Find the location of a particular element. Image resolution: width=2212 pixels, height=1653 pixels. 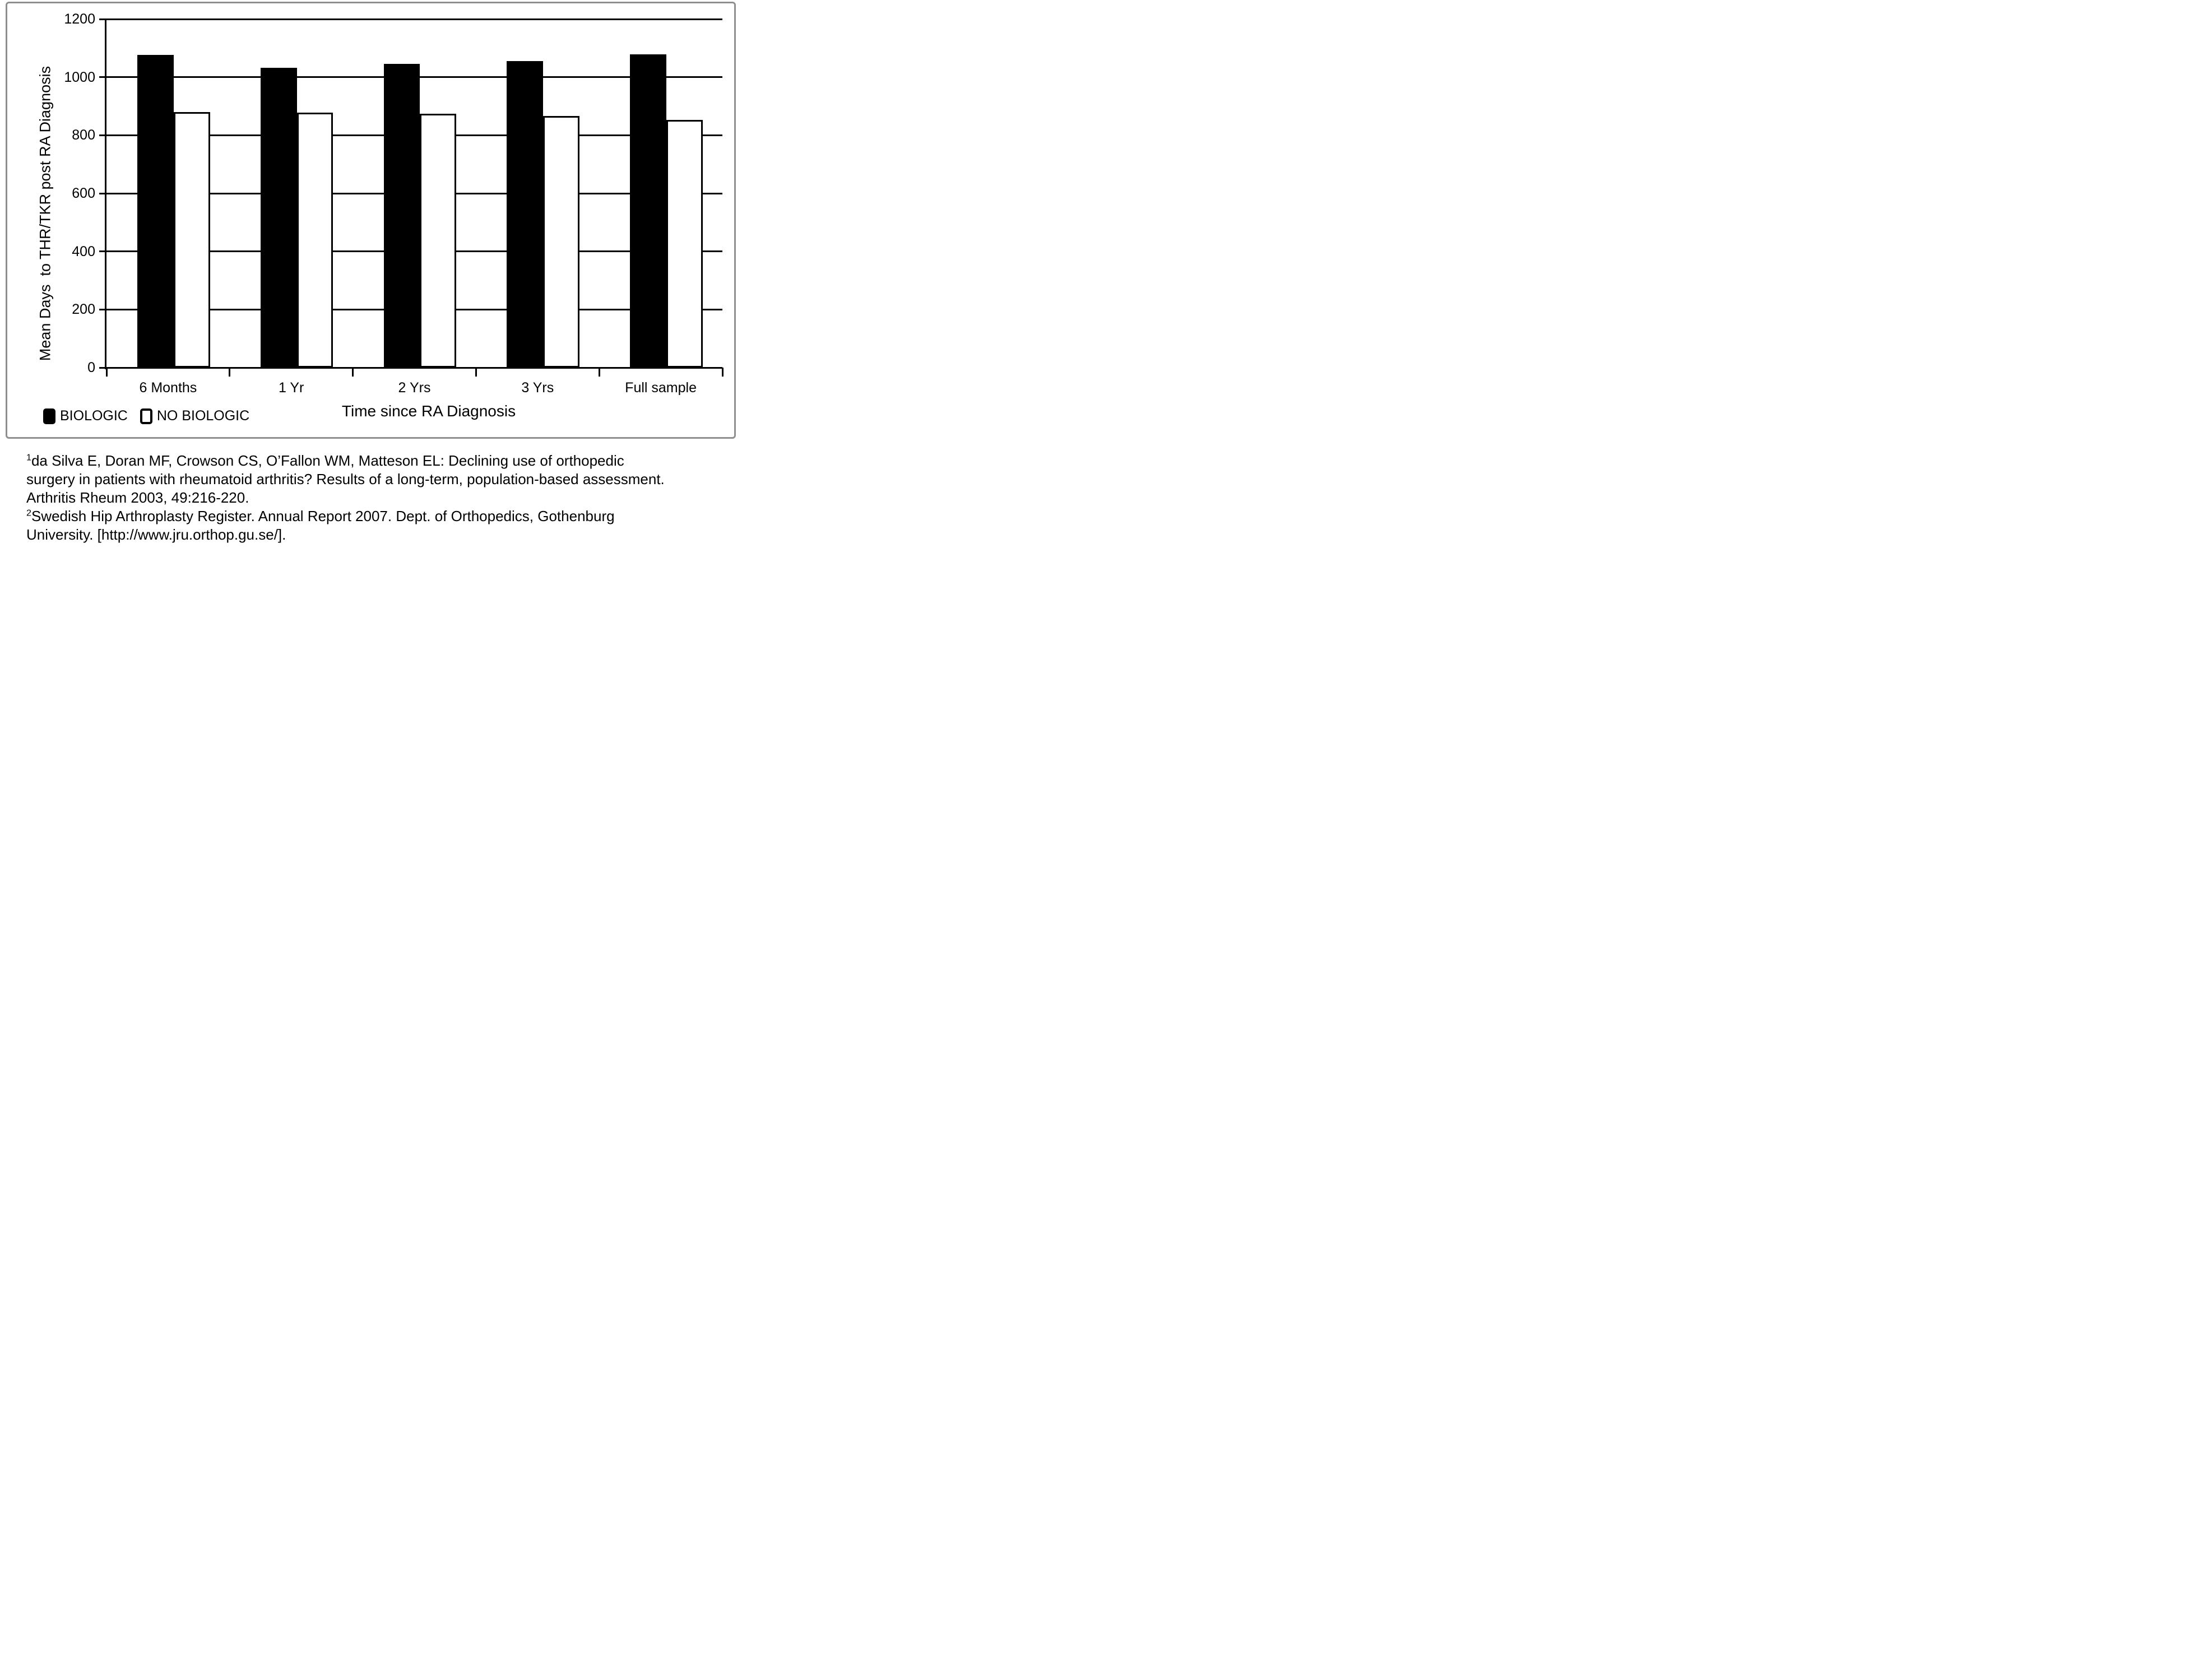

legend-label-biologic: BIOLOGIC is located at coordinates (94, 416).